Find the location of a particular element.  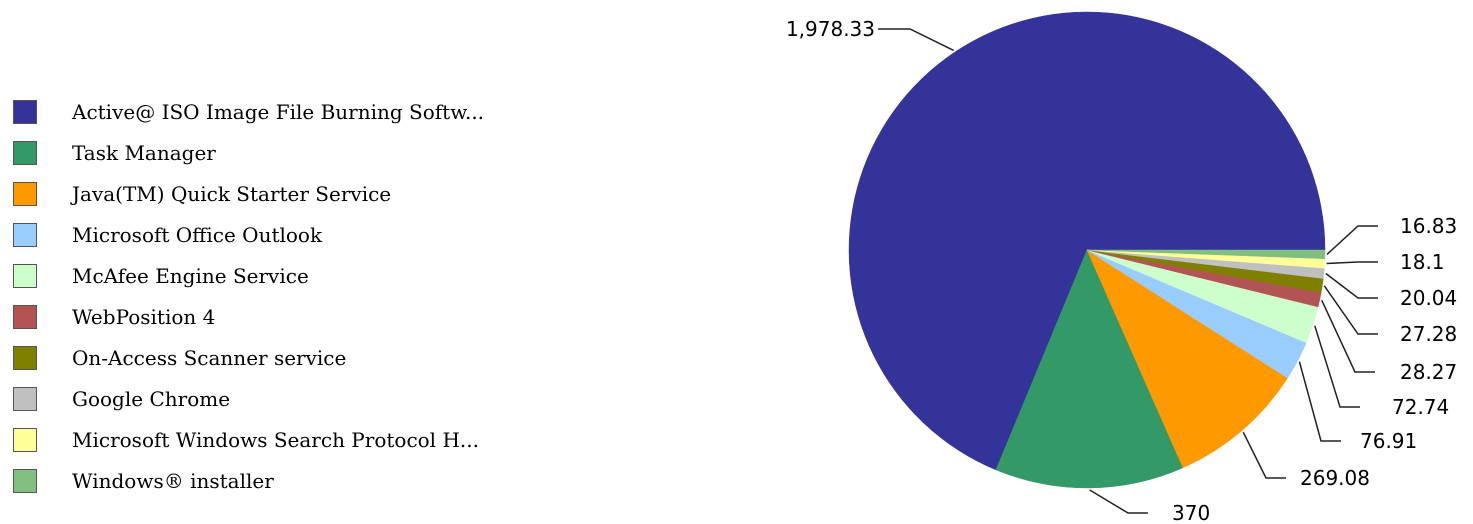

legend-label: On-Access Scanner service is located at coordinates (209, 358).